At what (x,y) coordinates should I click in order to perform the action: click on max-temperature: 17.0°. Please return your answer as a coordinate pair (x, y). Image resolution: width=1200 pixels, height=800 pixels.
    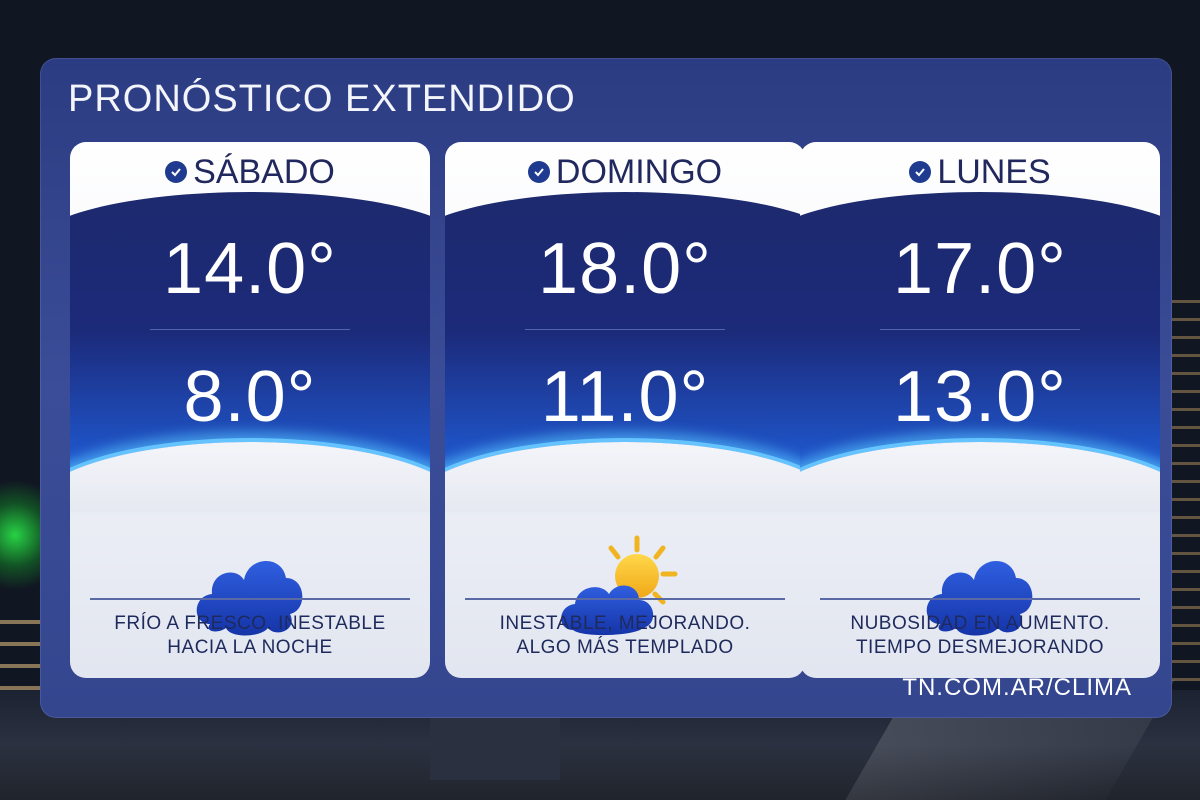
    Looking at the image, I should click on (980, 269).